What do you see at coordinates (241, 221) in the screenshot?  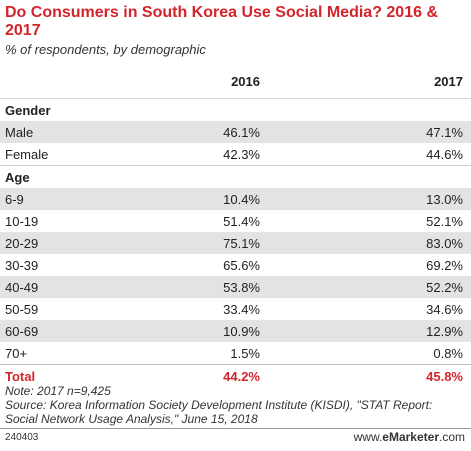 I see `value-2016: 51.4%` at bounding box center [241, 221].